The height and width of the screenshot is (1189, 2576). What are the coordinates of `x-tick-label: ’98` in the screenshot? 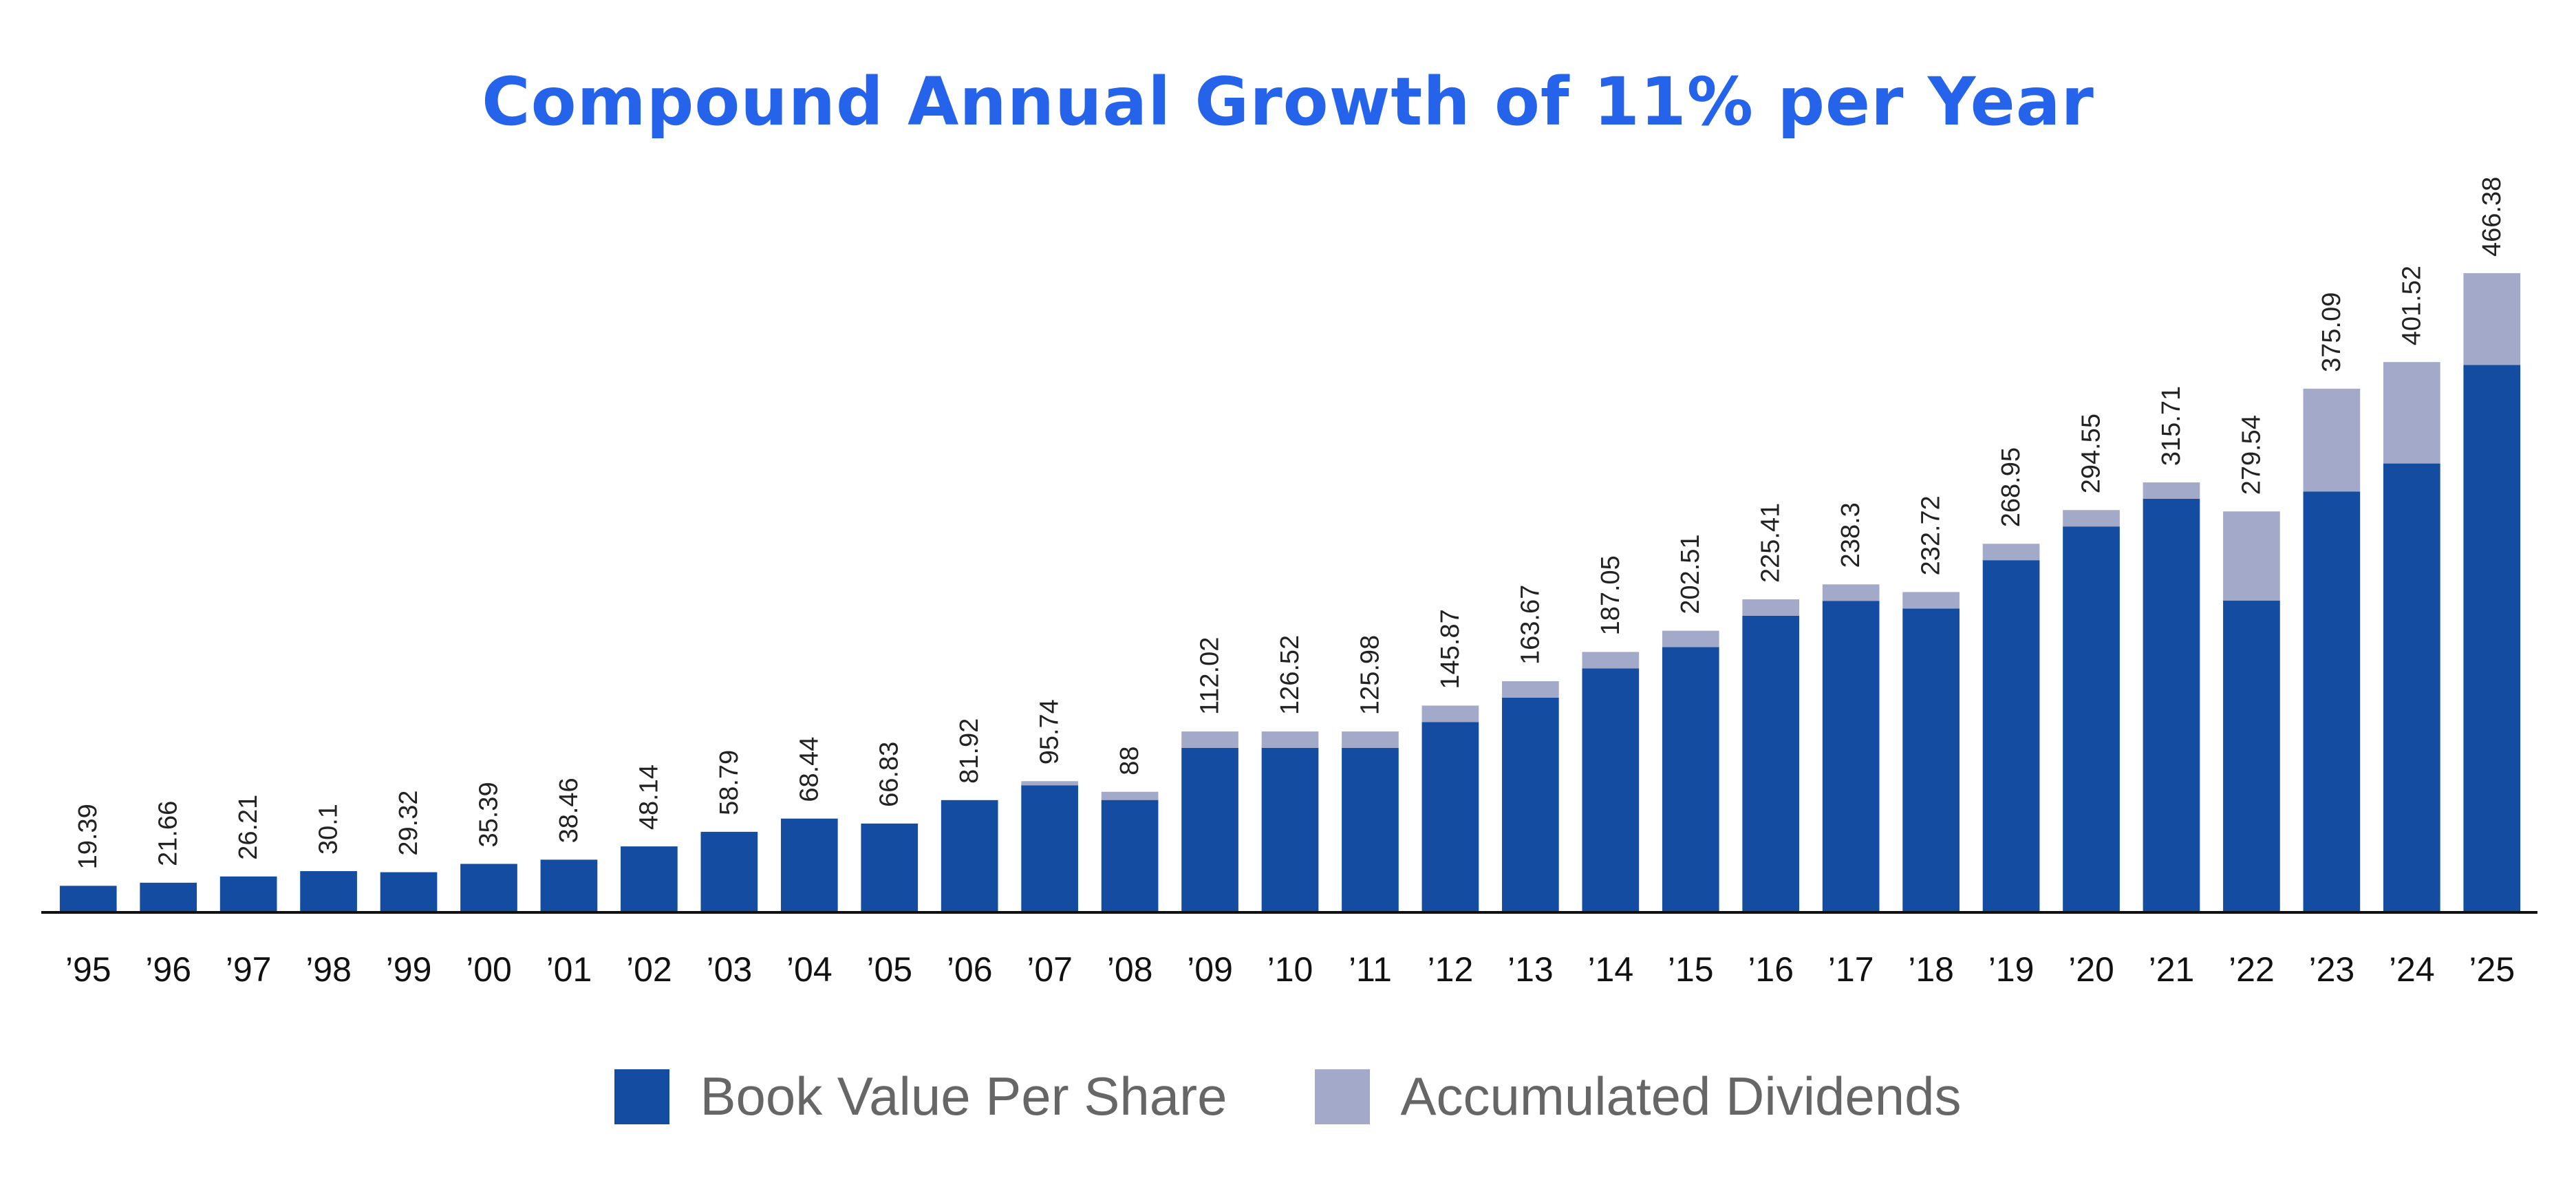 It's located at (328, 969).